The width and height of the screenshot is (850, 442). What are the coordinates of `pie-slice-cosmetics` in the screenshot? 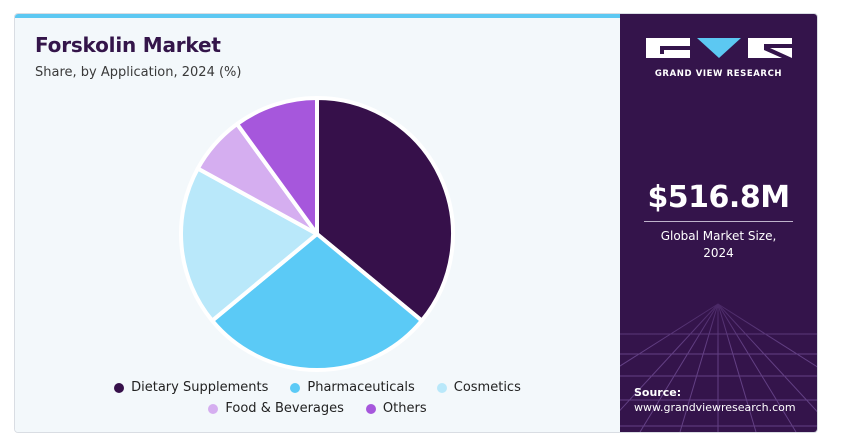 It's located at (249, 244).